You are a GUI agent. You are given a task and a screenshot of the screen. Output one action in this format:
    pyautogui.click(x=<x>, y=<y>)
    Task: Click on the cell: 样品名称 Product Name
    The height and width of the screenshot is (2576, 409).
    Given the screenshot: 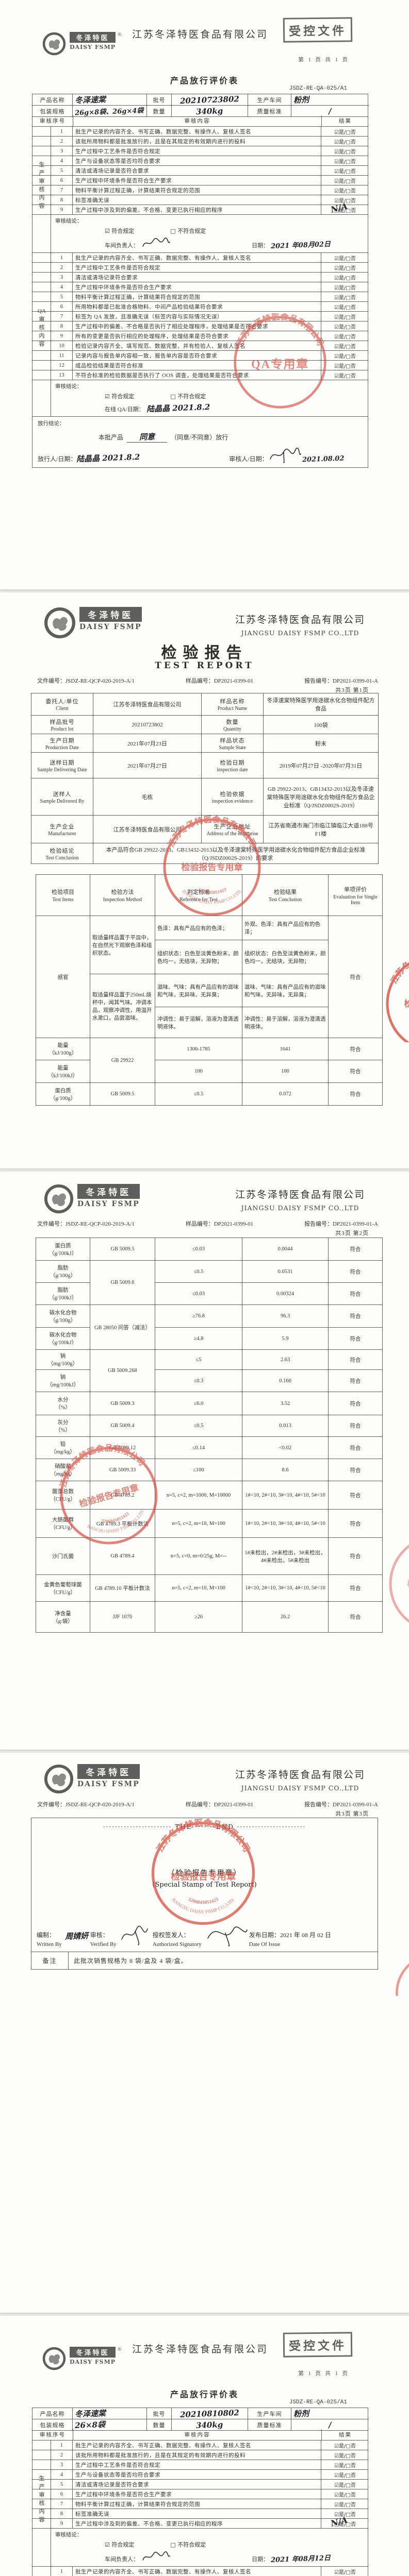 What is the action you would take?
    pyautogui.click(x=233, y=704)
    